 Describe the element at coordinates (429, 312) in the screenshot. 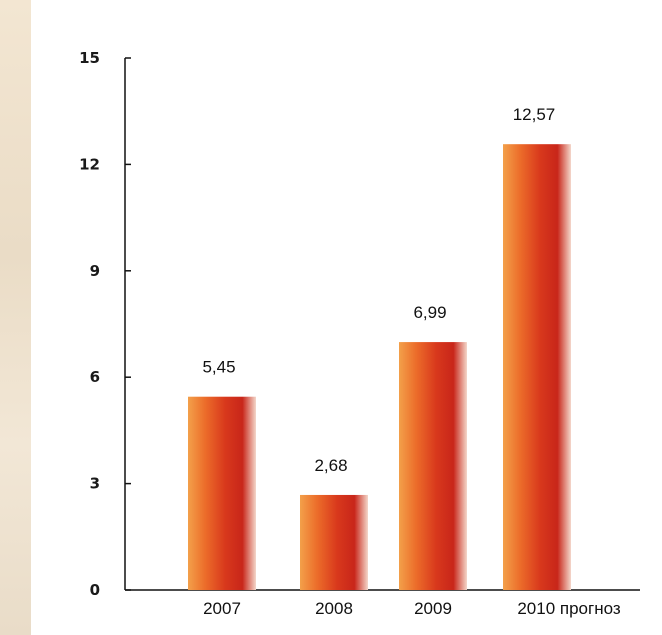

I see `bar-value-label: 6,99` at that location.